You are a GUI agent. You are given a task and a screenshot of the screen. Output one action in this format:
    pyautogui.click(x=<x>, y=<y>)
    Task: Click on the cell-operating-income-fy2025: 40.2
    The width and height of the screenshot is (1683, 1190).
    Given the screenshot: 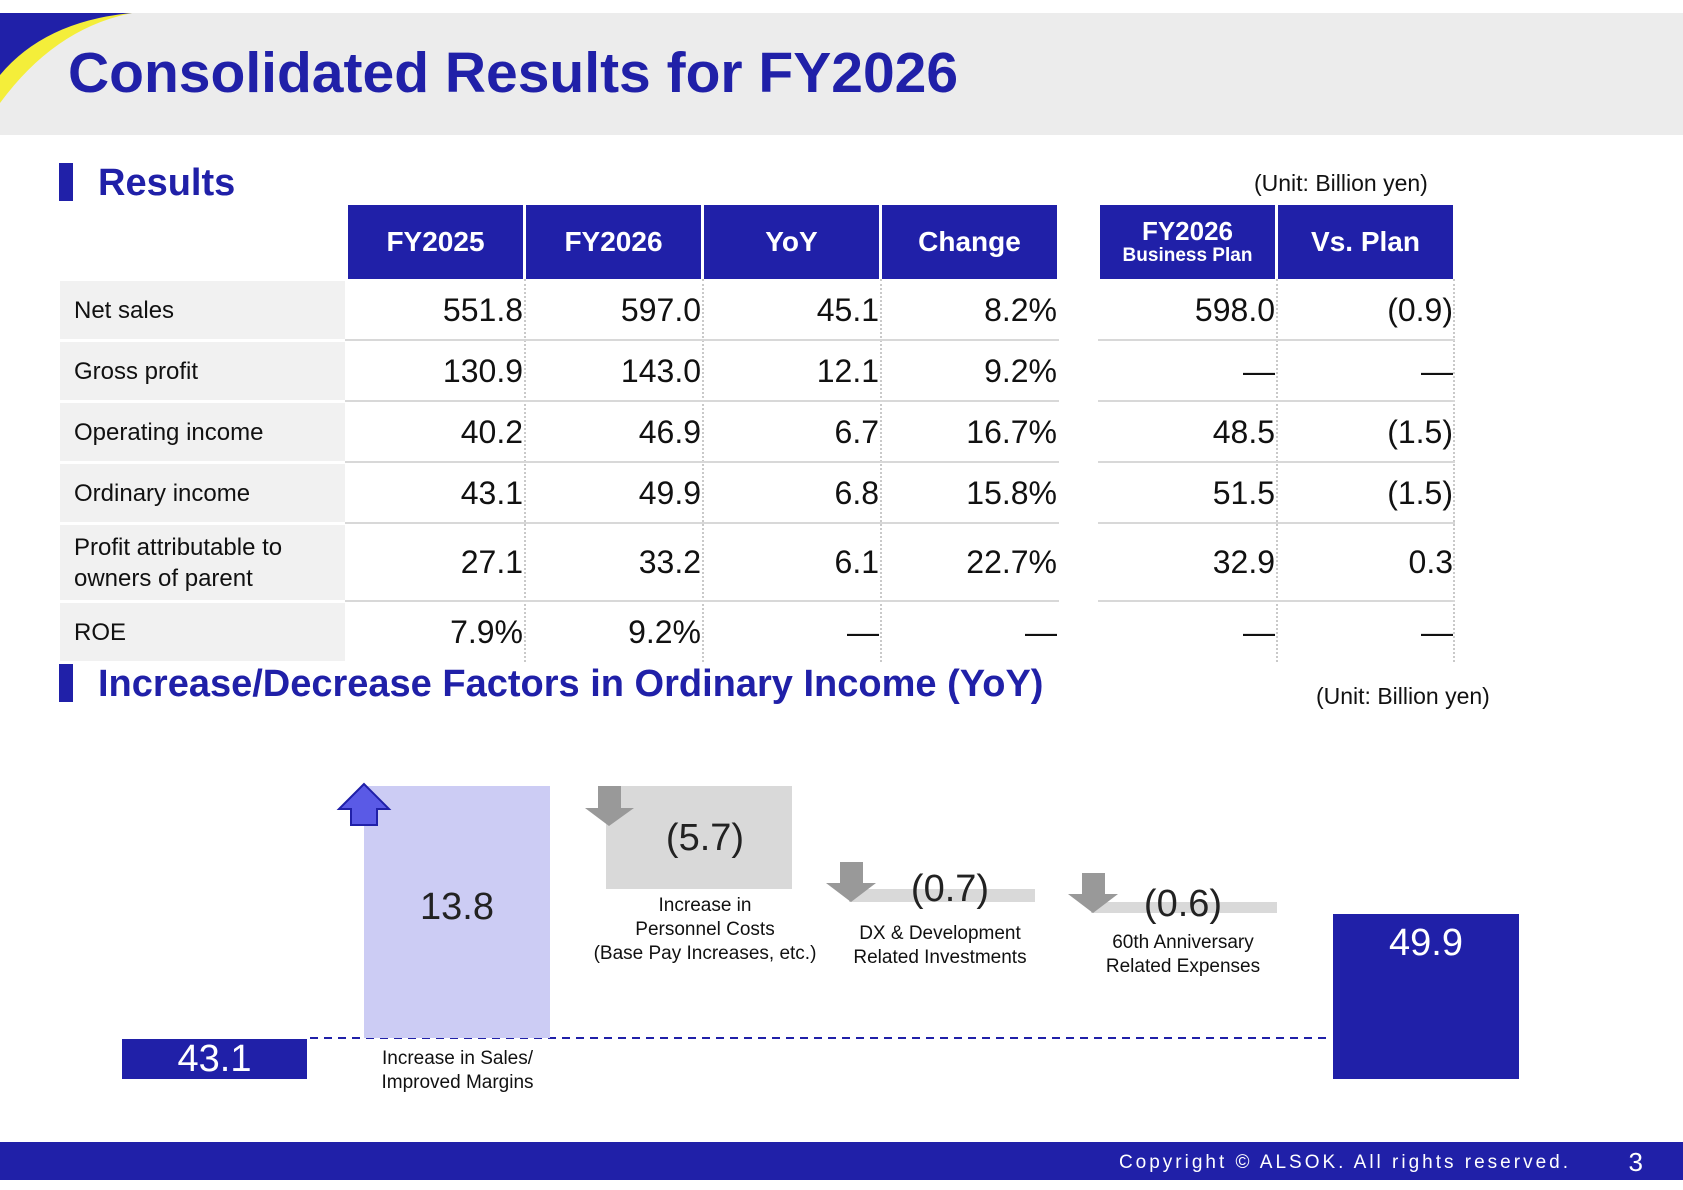 What is the action you would take?
    pyautogui.click(x=491, y=431)
    